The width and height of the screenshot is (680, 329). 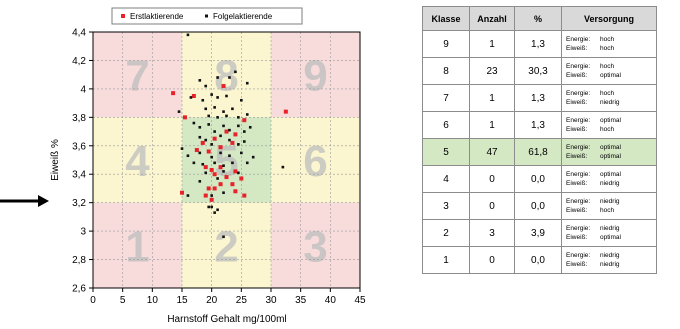 I want to click on table-header-row: Klasse Anzahl % Versorgung, so click(x=539, y=18).